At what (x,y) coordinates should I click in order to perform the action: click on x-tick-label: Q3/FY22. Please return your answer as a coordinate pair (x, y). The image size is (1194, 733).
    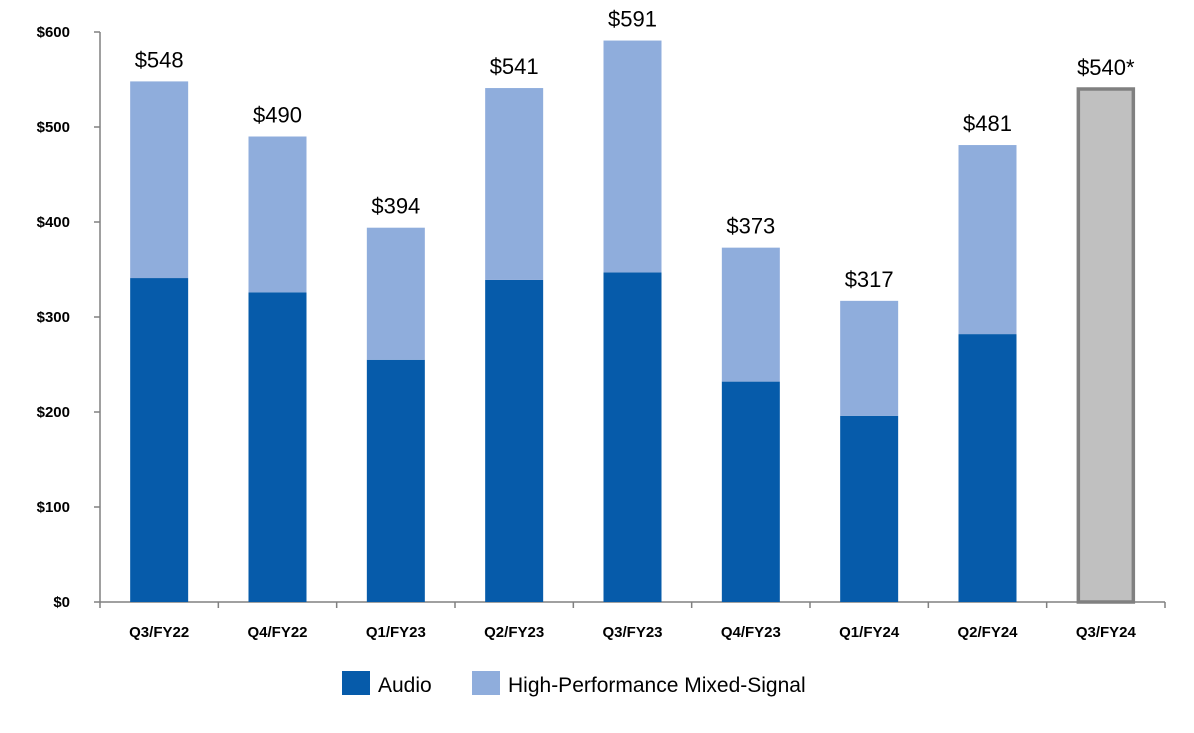
    Looking at the image, I should click on (159, 632).